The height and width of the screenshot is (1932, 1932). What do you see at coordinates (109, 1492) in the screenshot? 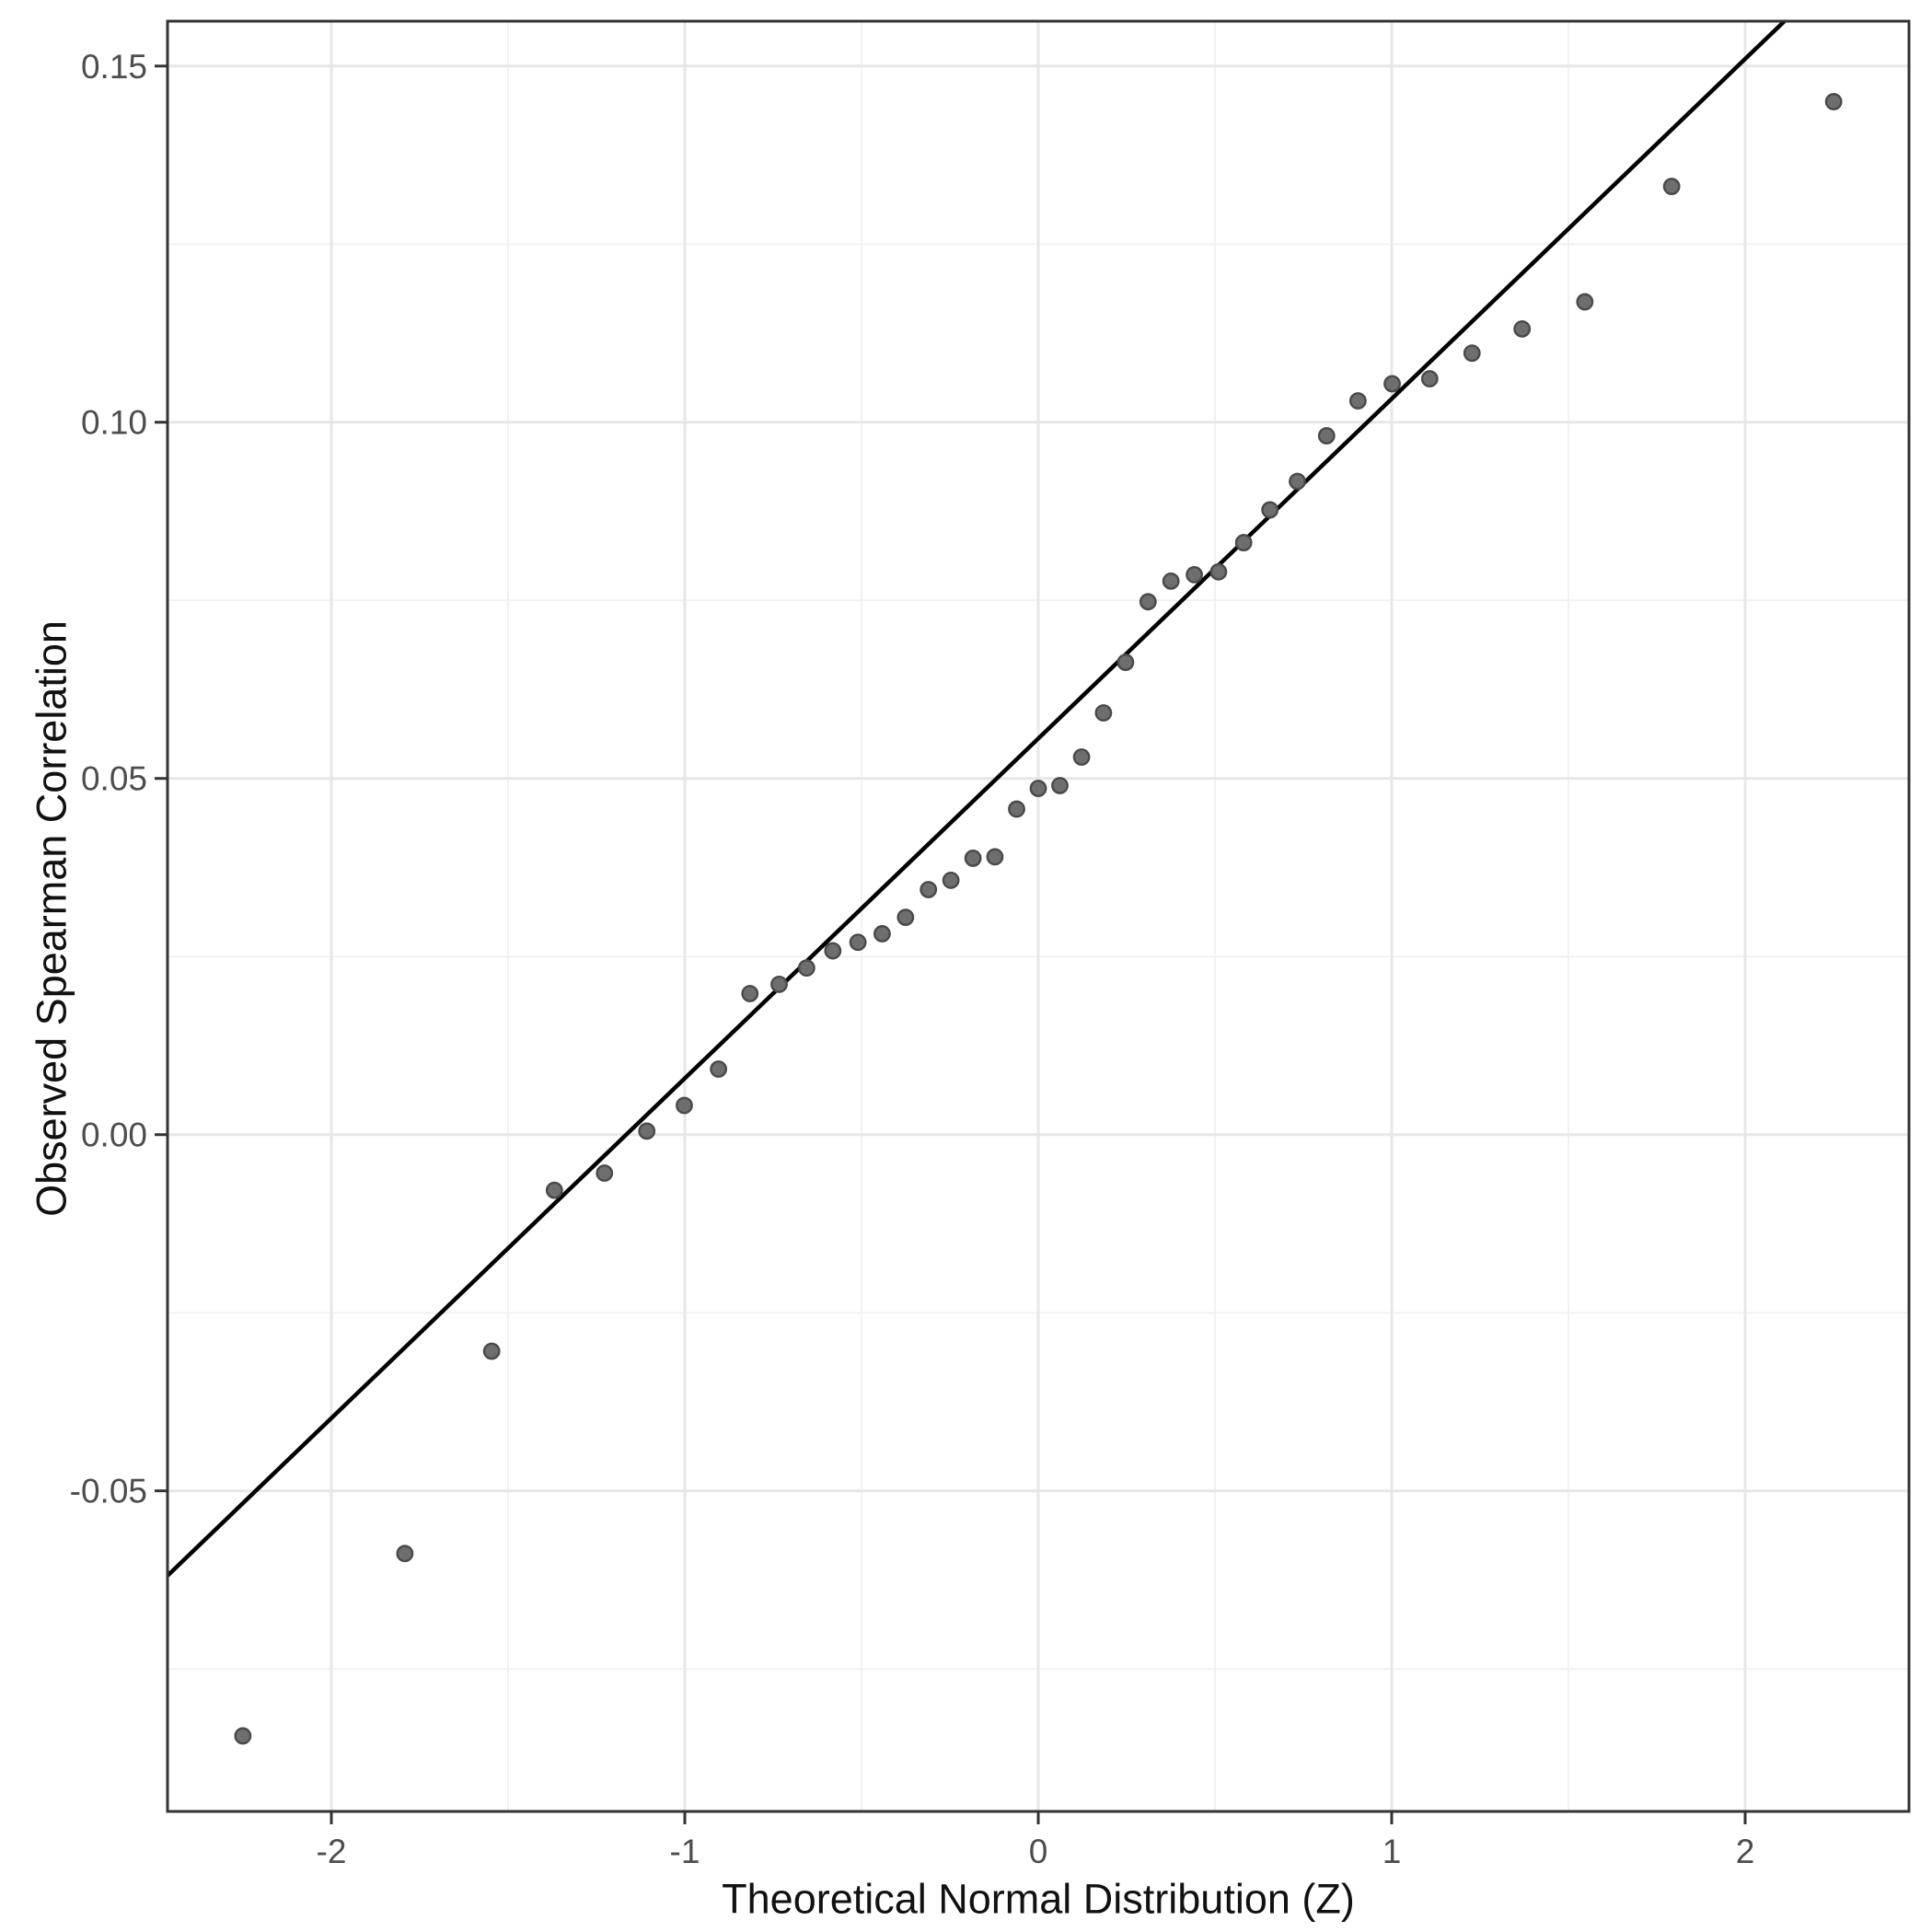
I see `y-tick-label: -0.05` at bounding box center [109, 1492].